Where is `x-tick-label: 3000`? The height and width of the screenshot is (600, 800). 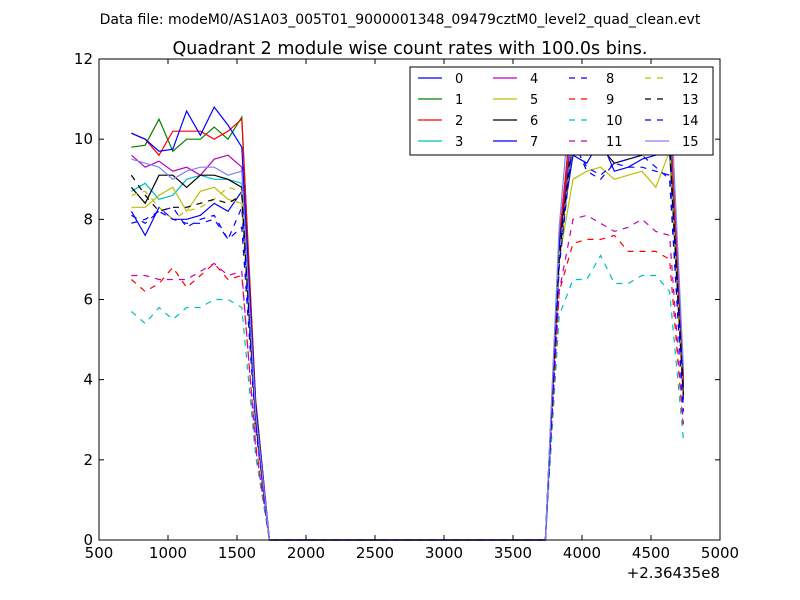 x-tick-label: 3000 is located at coordinates (444, 553).